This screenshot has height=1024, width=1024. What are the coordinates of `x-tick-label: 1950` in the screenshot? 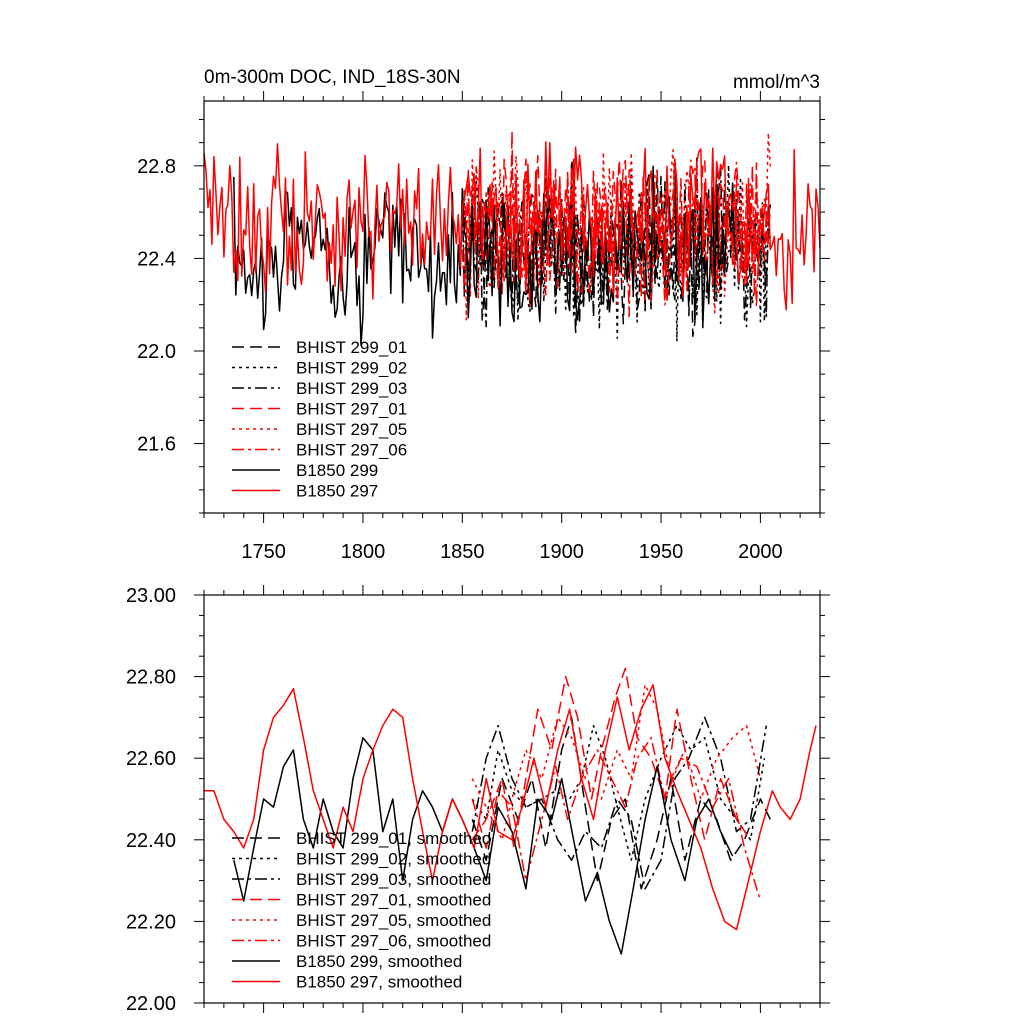 It's located at (661, 552).